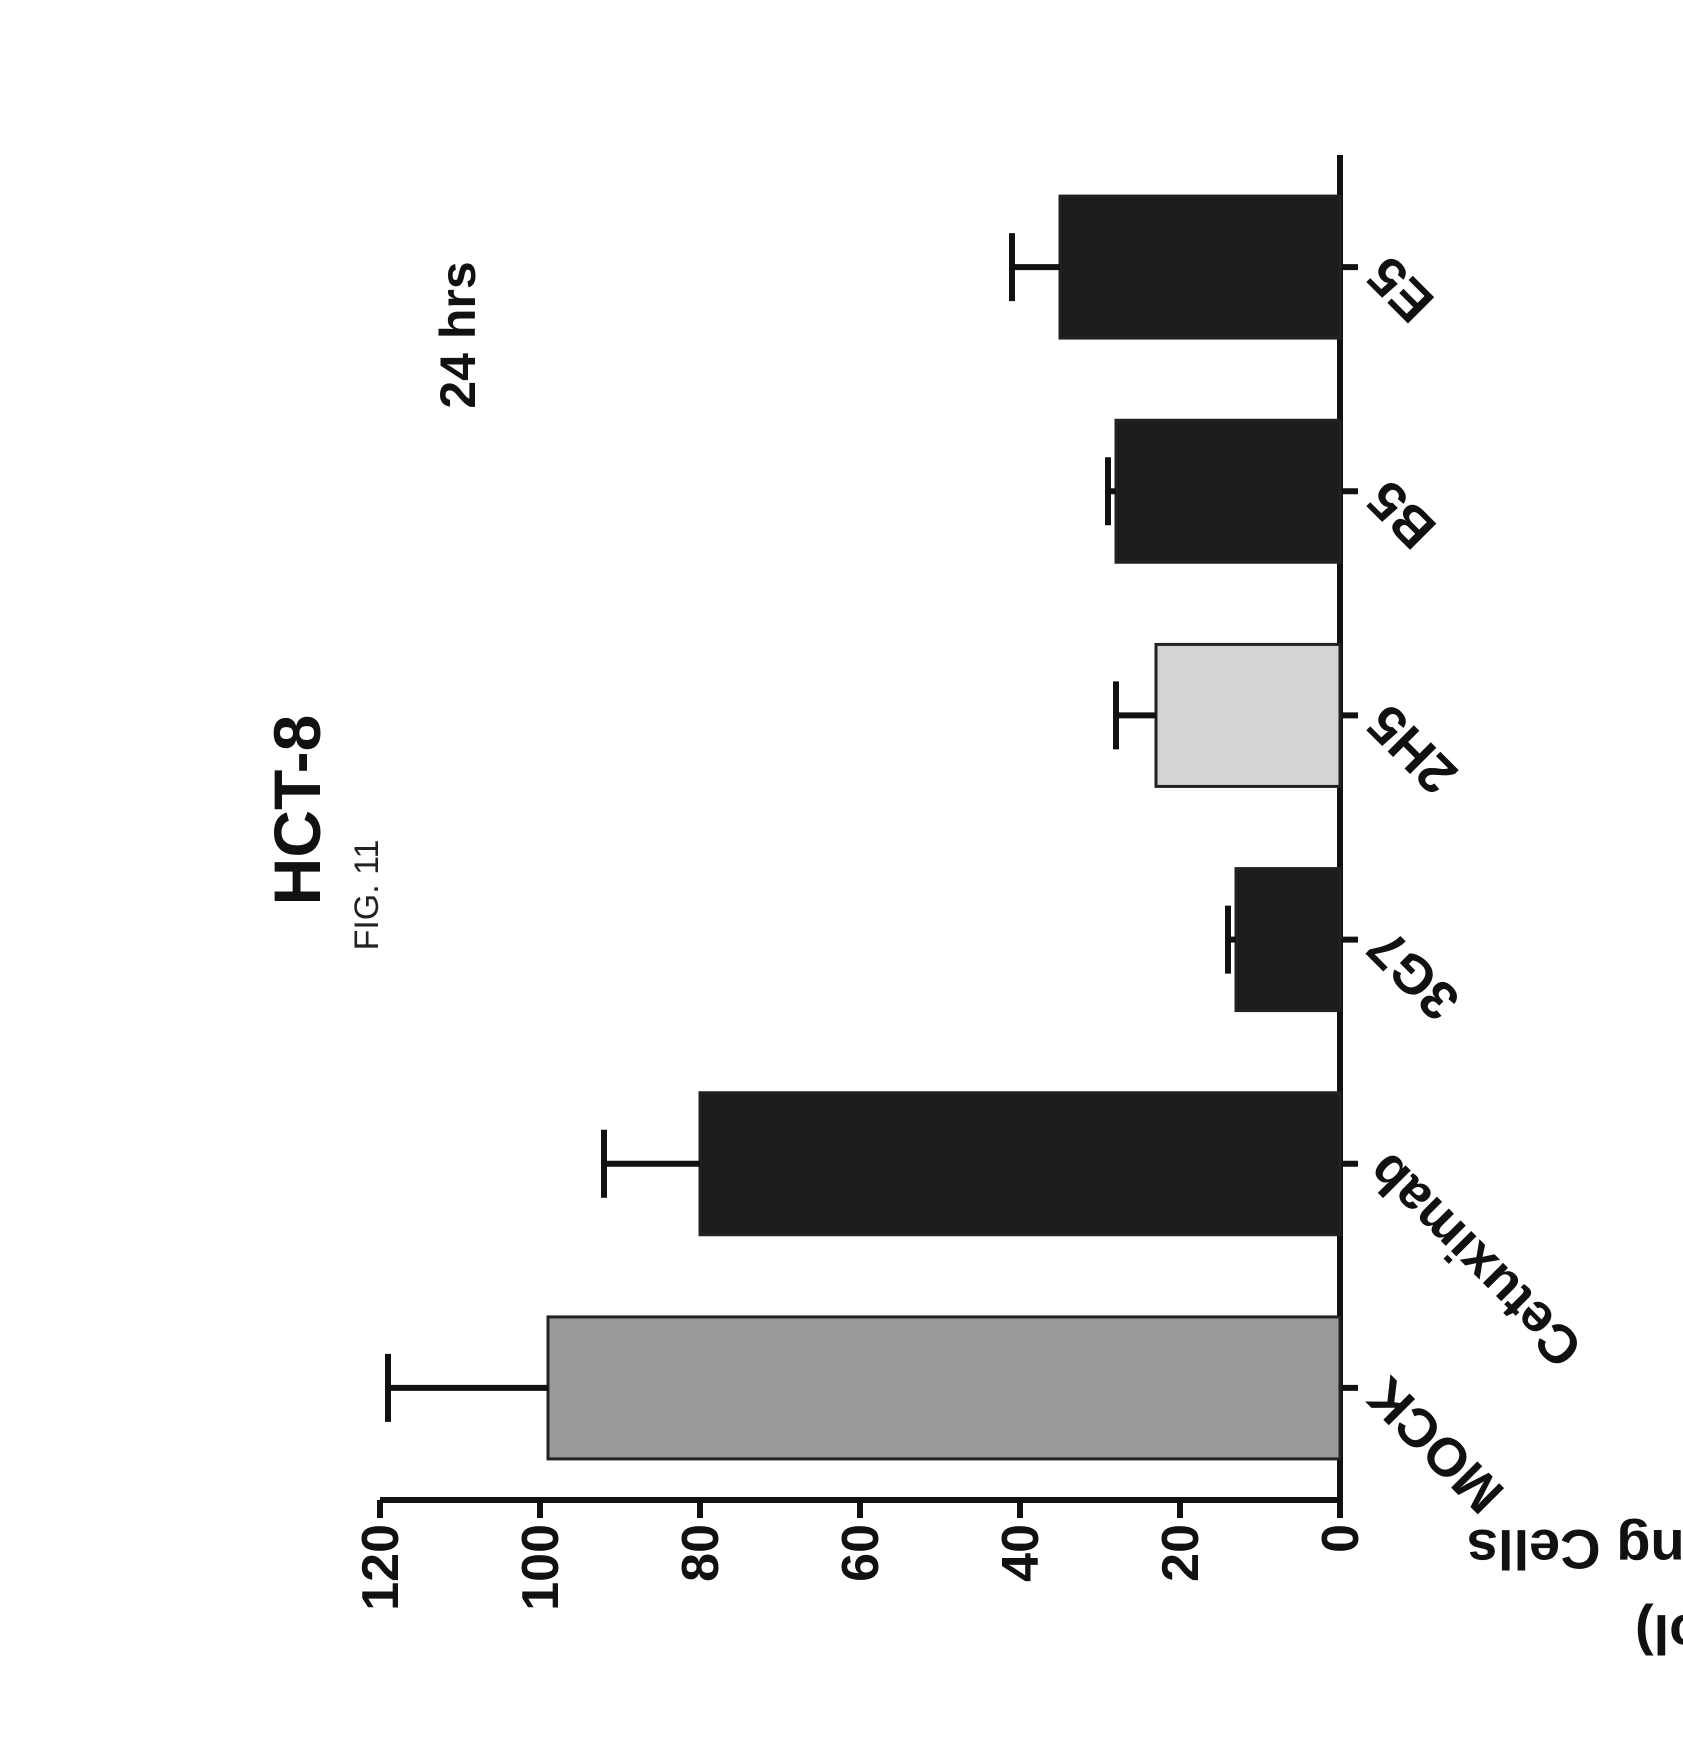 This screenshot has height=1762, width=1683. What do you see at coordinates (381, 1567) in the screenshot?
I see `y-tick-label: 120` at bounding box center [381, 1567].